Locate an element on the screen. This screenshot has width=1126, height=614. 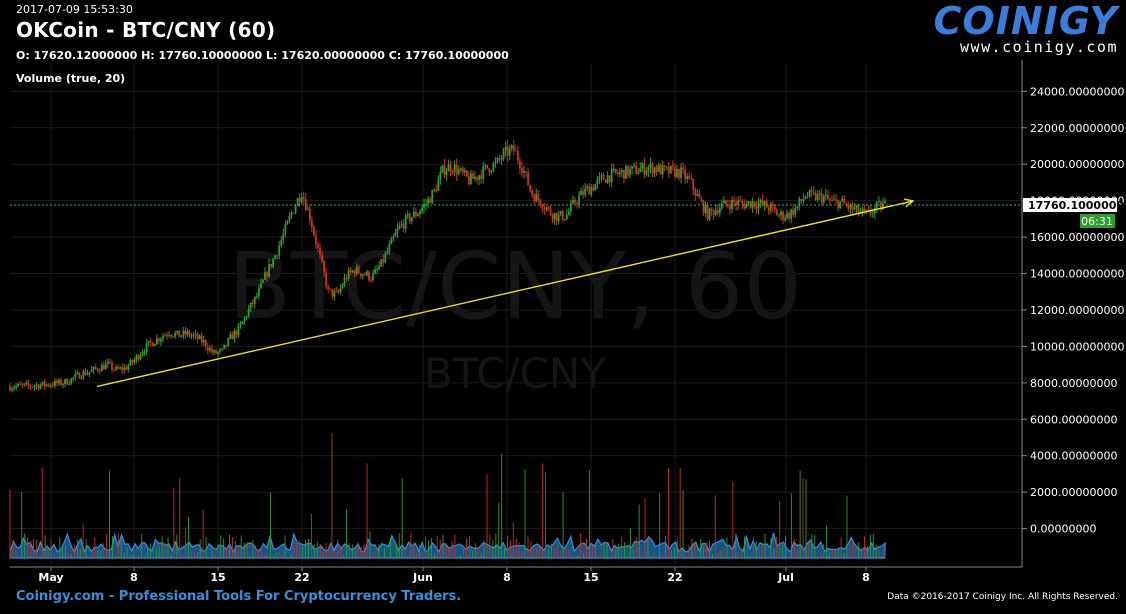
time-tick-label: May is located at coordinates (50, 577).